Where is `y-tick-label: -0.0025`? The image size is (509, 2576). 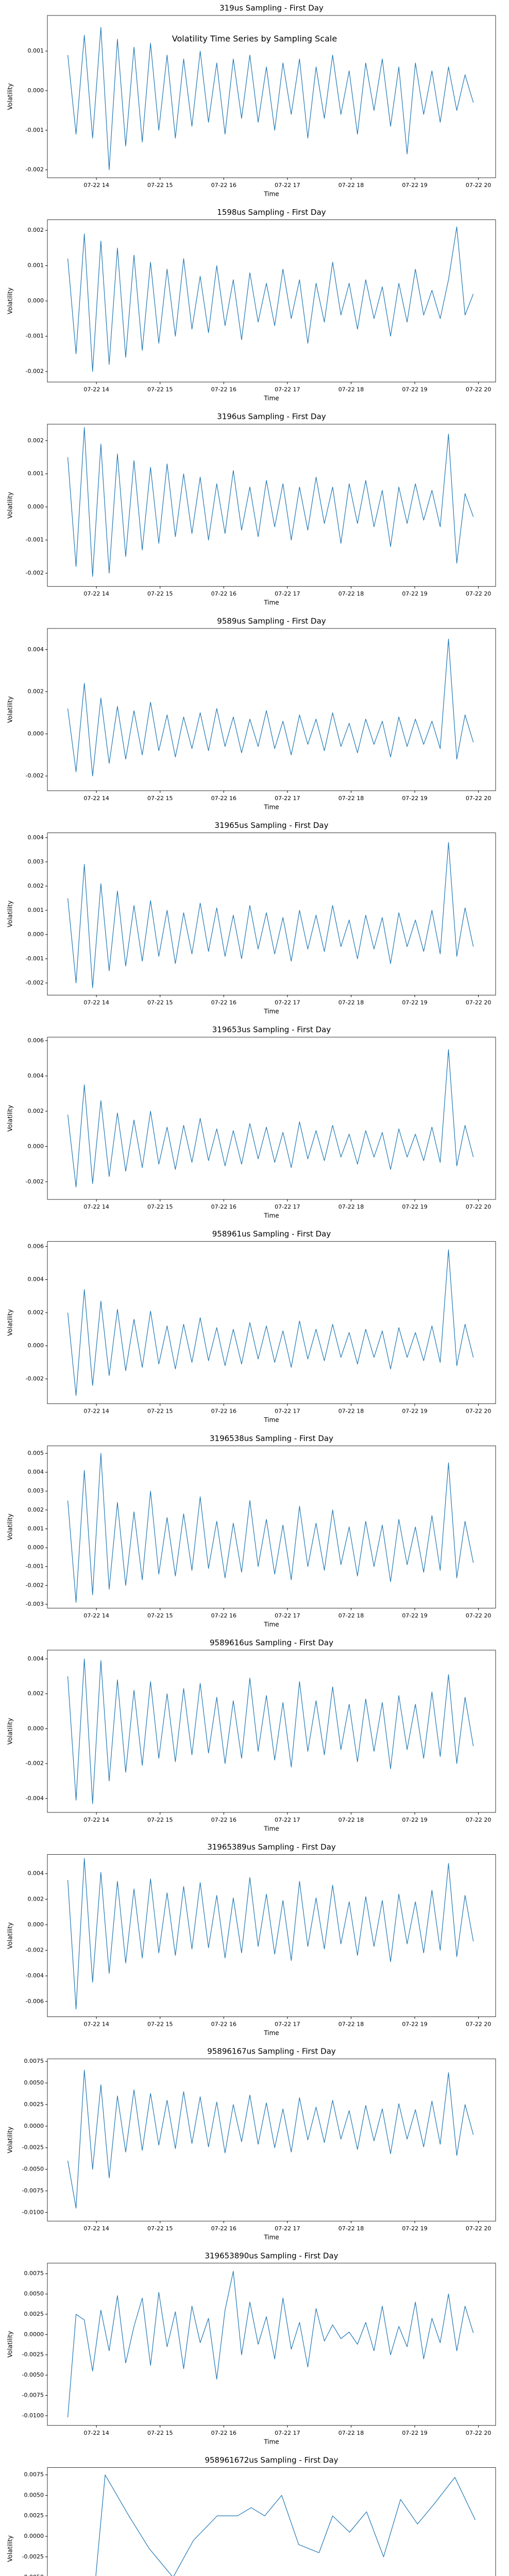
y-tick-label: -0.0025 is located at coordinates (33, 2556).